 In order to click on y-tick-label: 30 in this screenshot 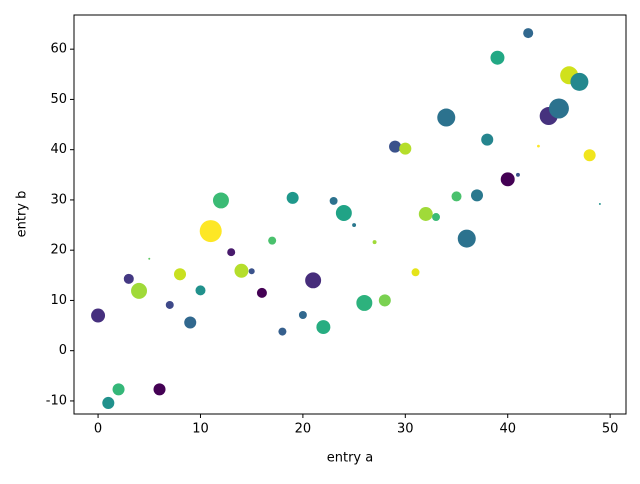, I will do `click(58, 199)`.